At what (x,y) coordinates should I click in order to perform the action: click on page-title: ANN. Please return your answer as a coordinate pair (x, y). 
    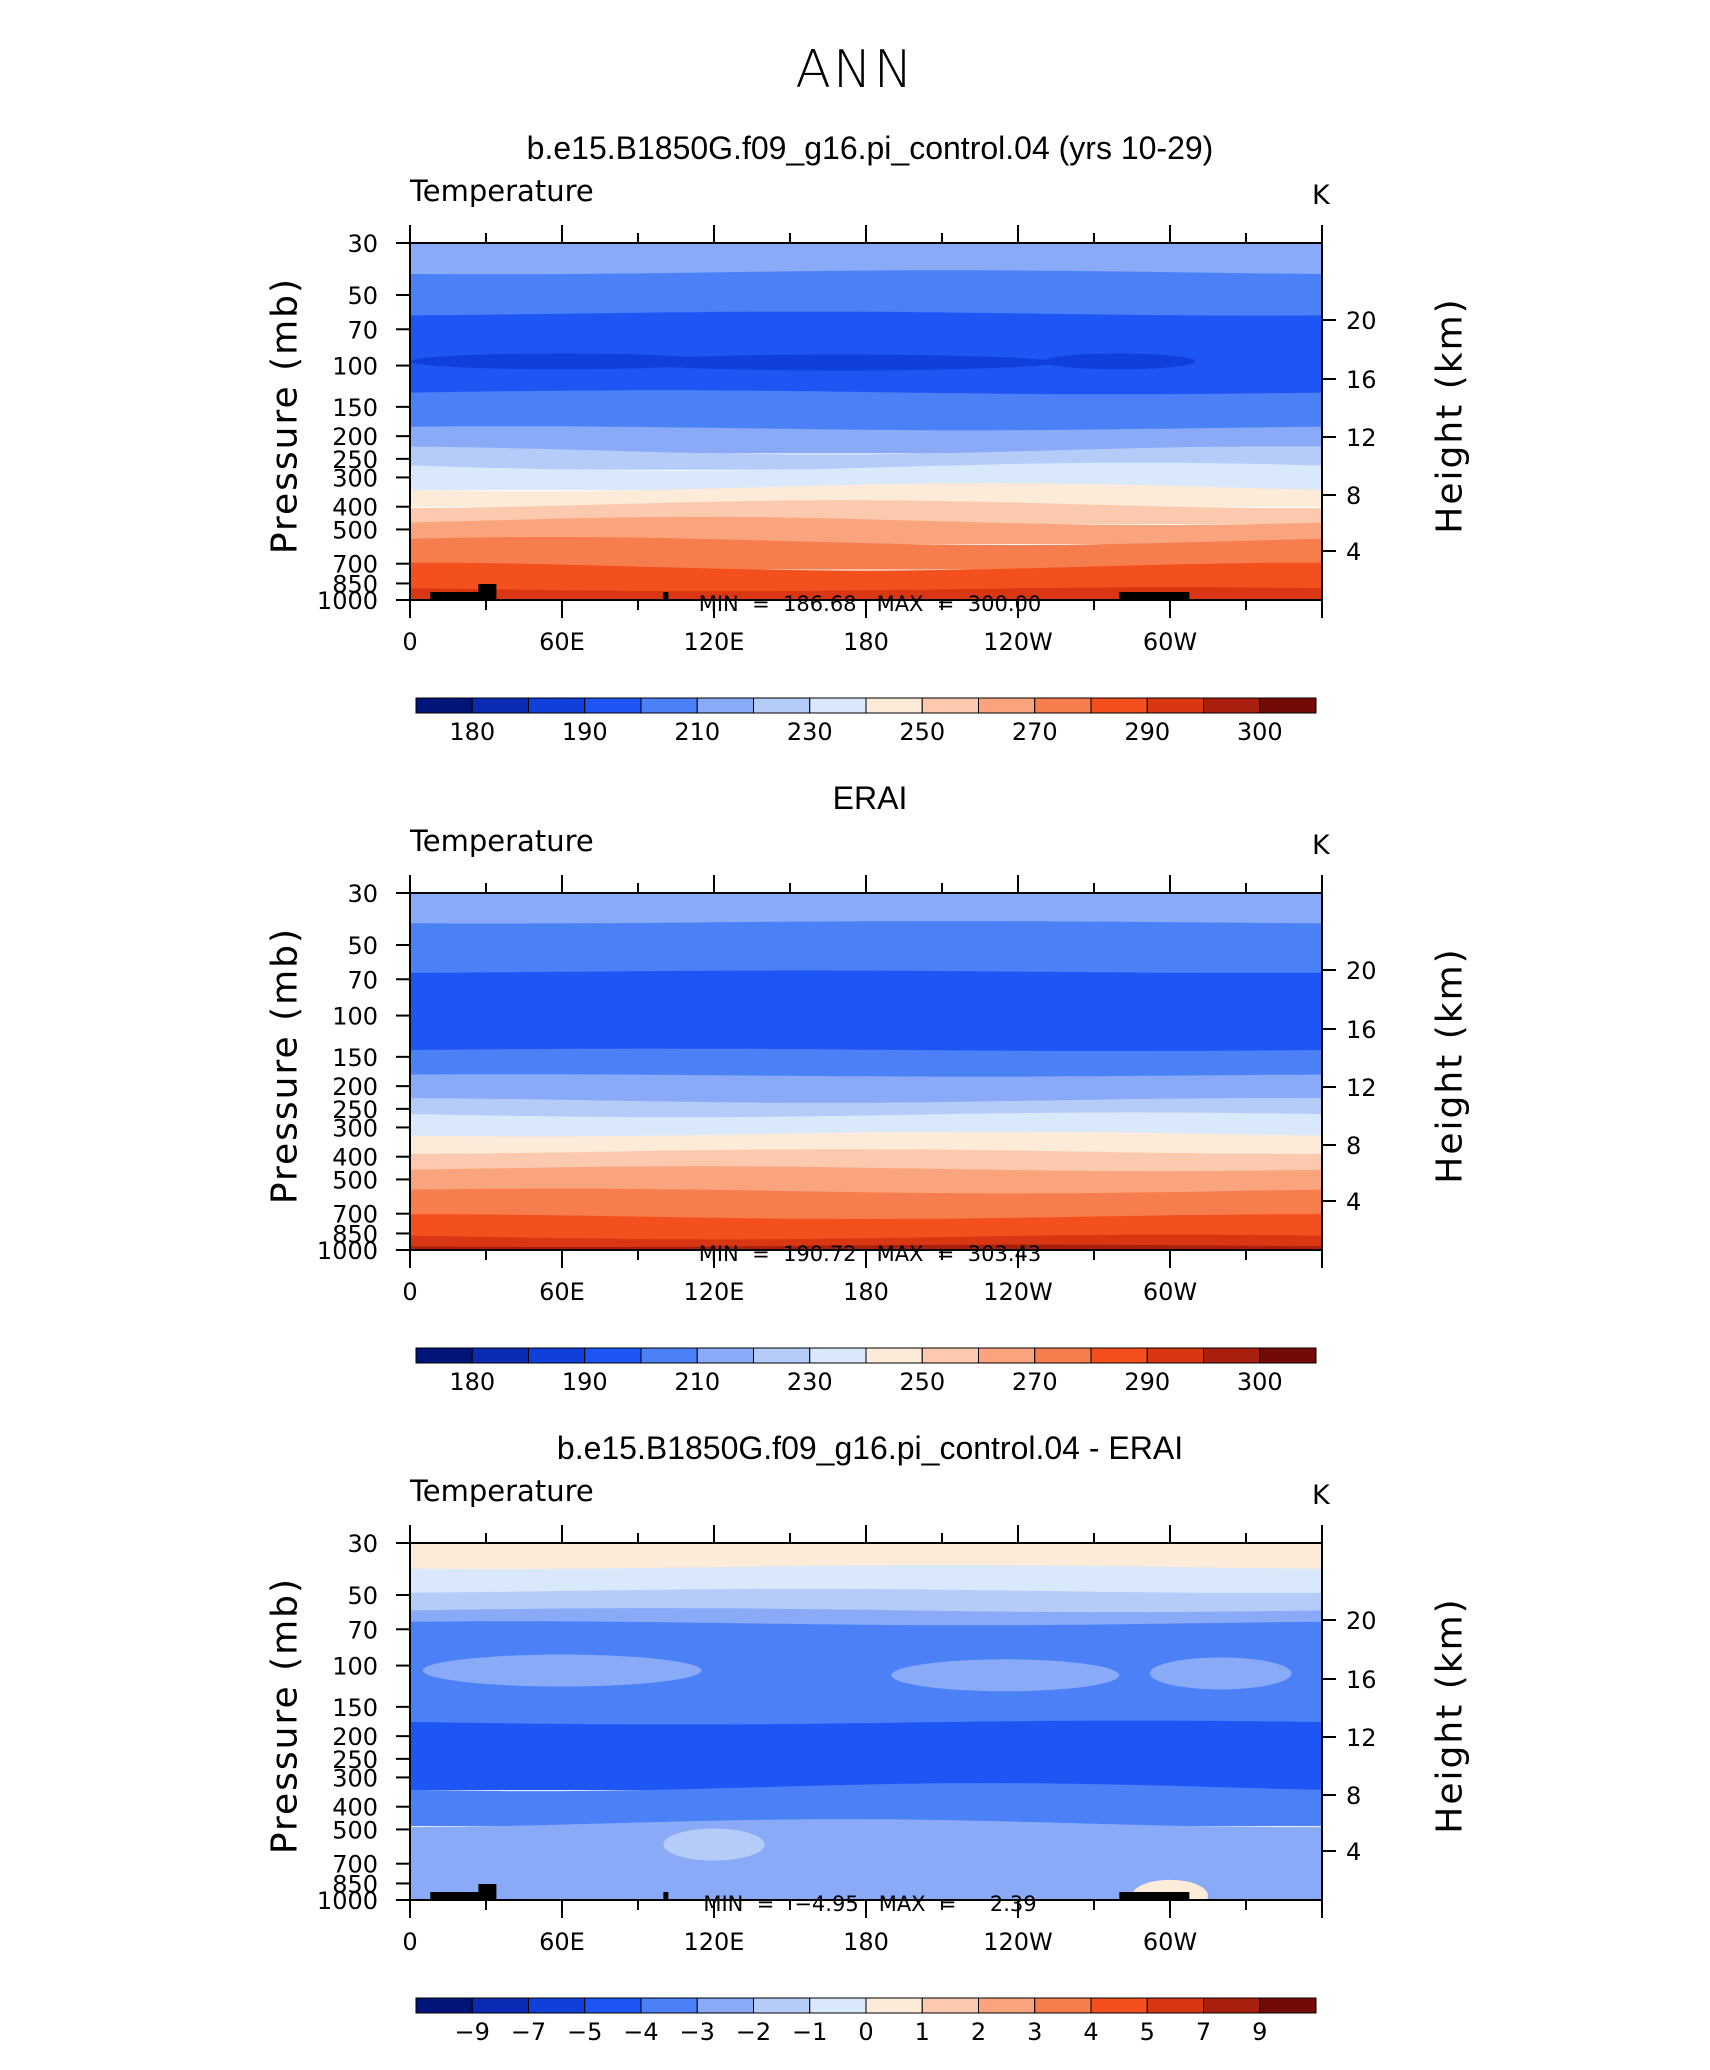
    Looking at the image, I should click on (855, 70).